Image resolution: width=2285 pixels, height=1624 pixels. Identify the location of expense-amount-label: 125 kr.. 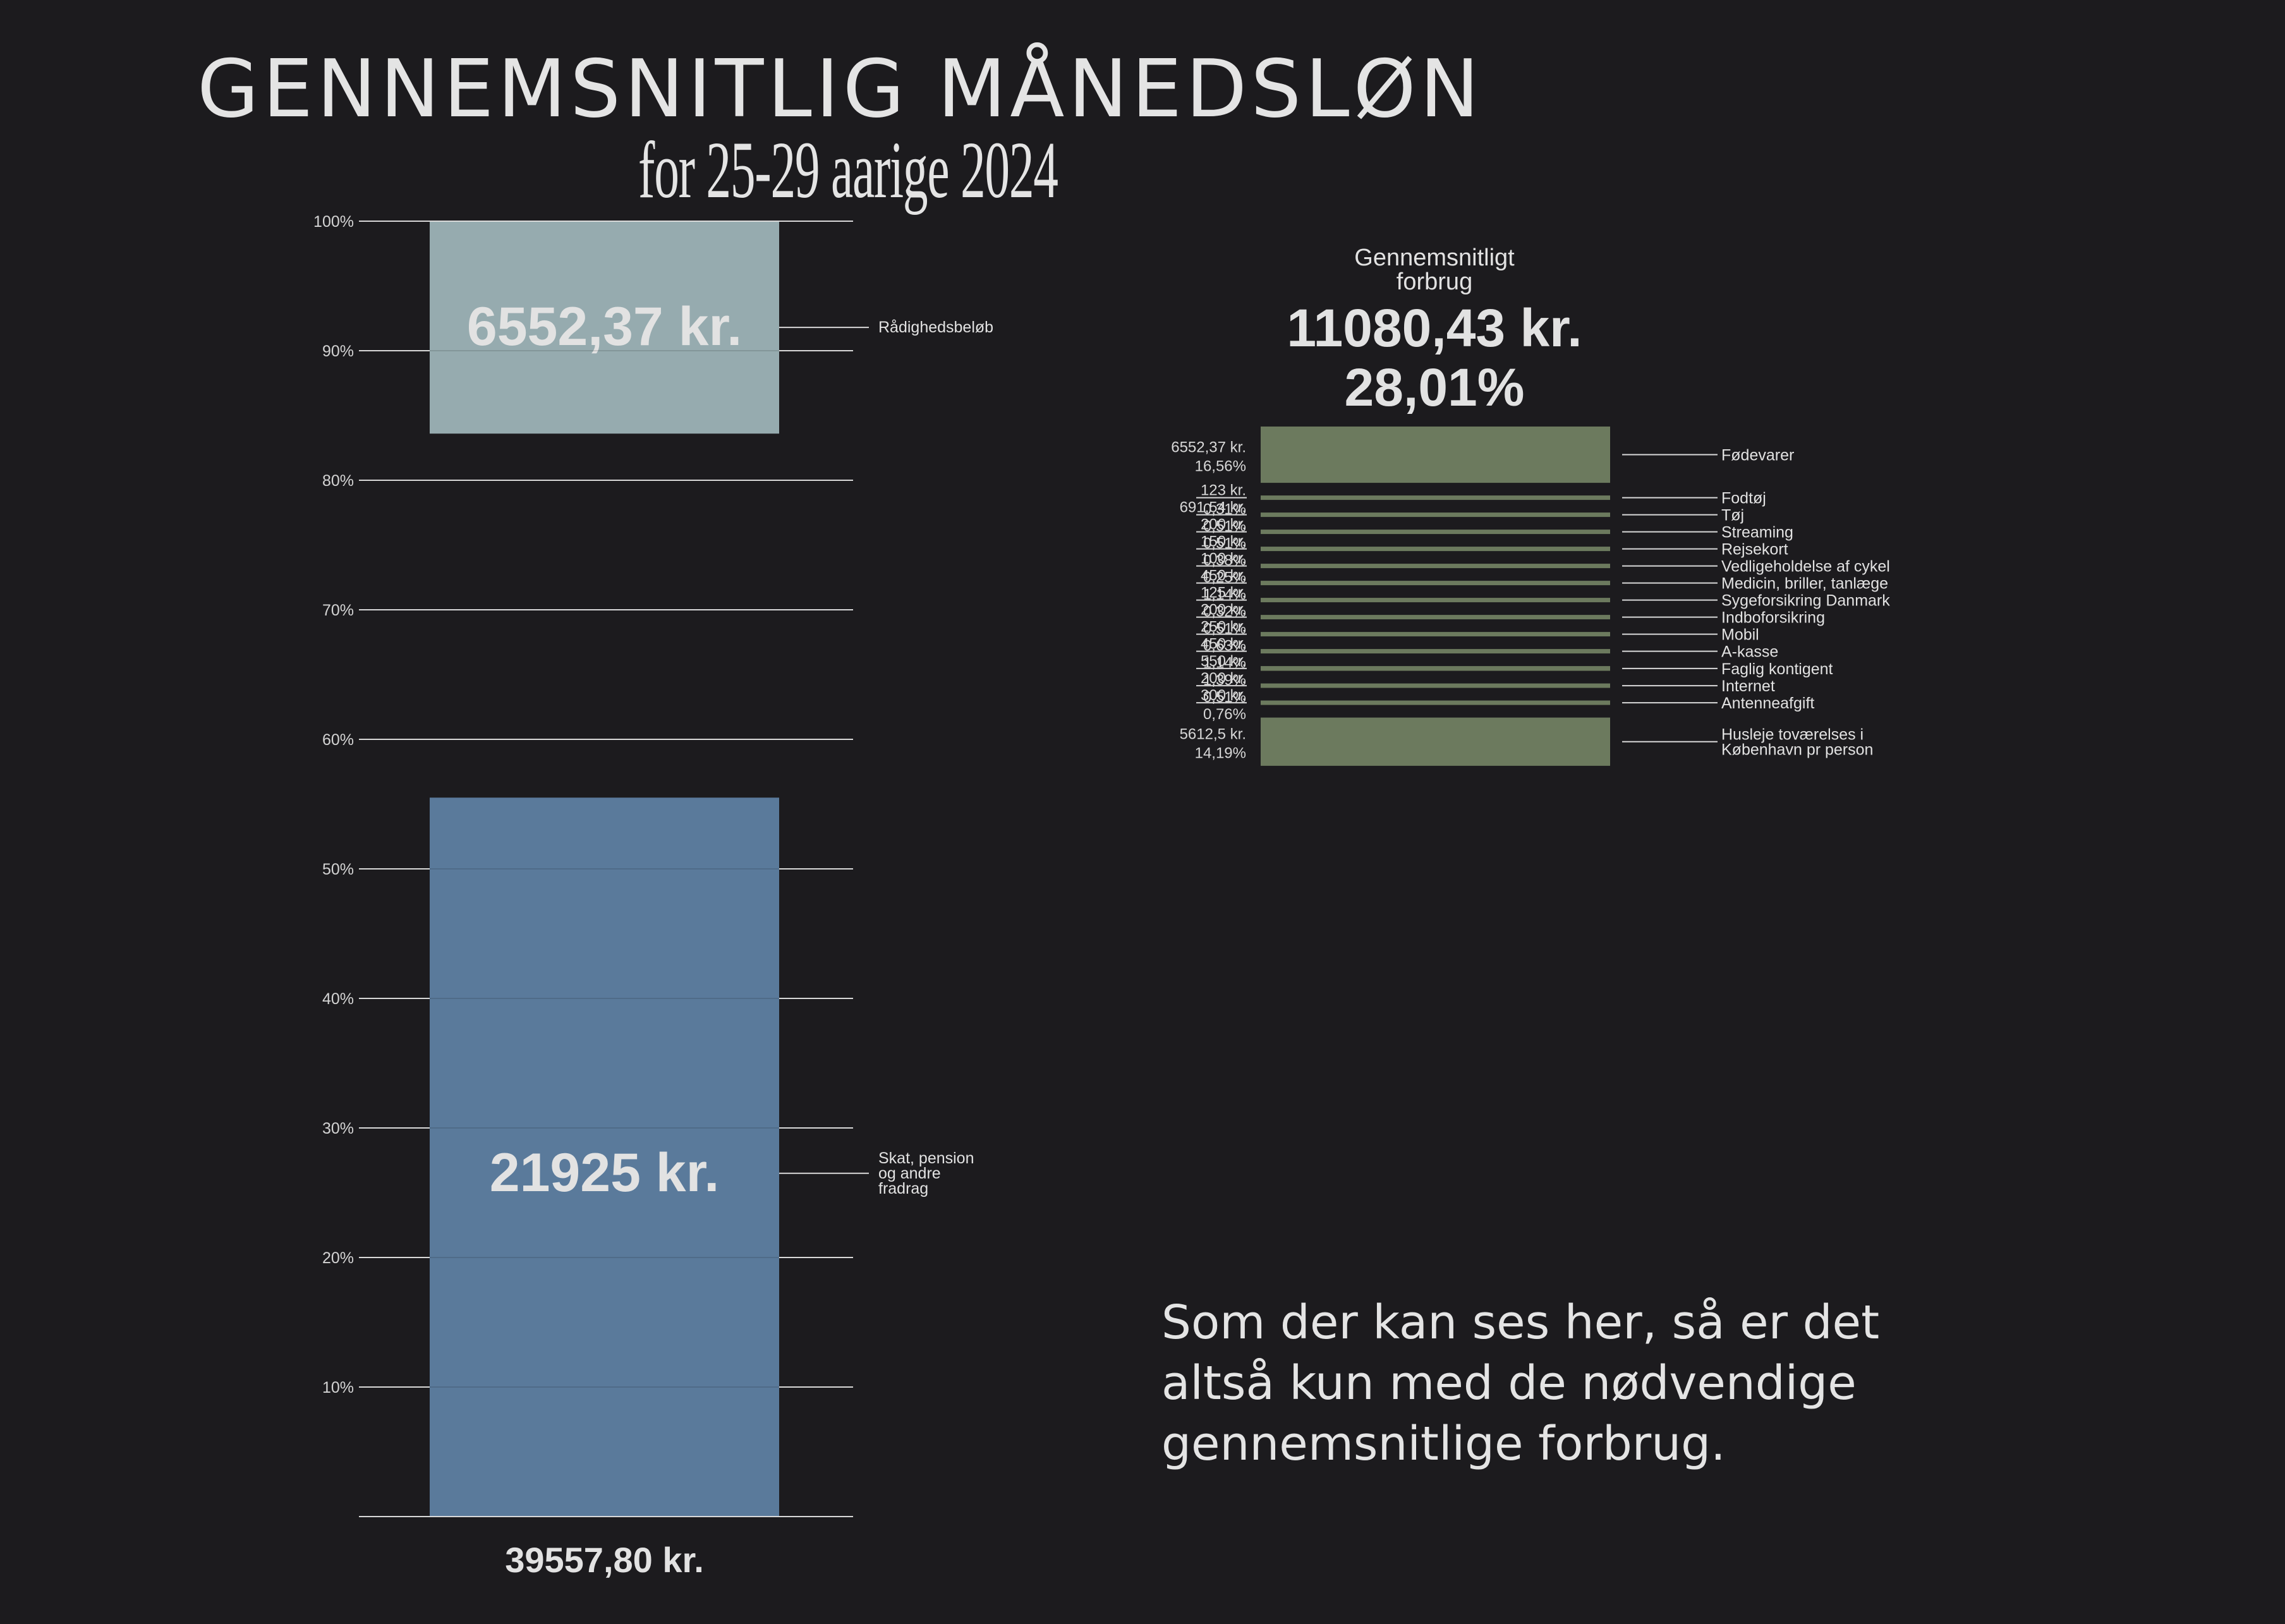
(1223, 593).